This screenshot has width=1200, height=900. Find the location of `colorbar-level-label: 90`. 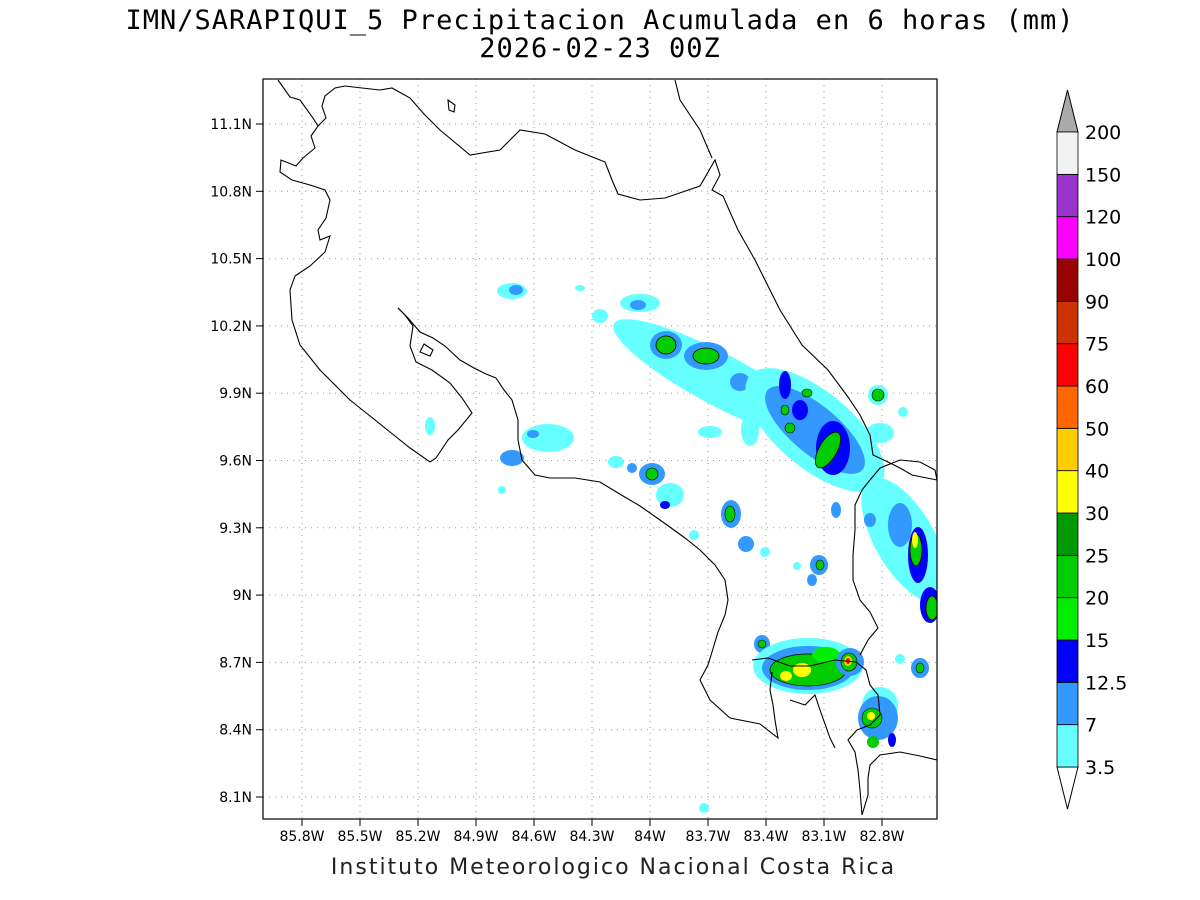

colorbar-level-label: 90 is located at coordinates (1097, 302).